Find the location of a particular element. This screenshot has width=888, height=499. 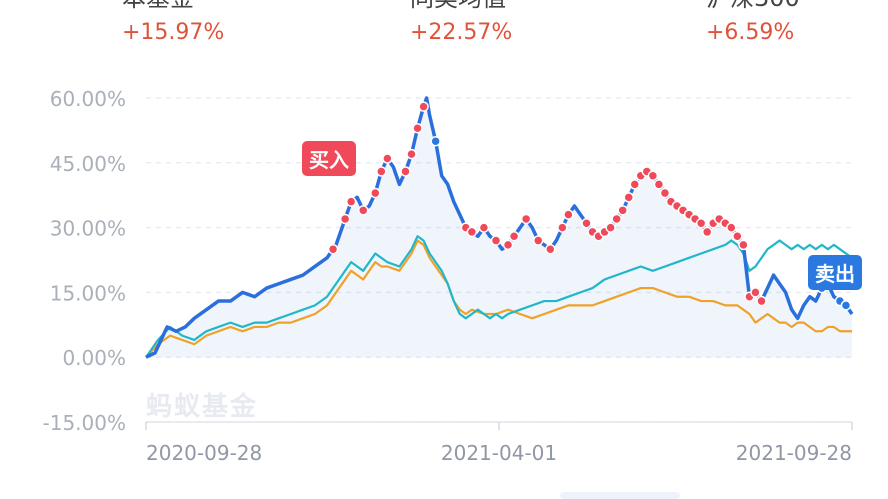

y-tick-label: 15.00% is located at coordinates (88, 293).